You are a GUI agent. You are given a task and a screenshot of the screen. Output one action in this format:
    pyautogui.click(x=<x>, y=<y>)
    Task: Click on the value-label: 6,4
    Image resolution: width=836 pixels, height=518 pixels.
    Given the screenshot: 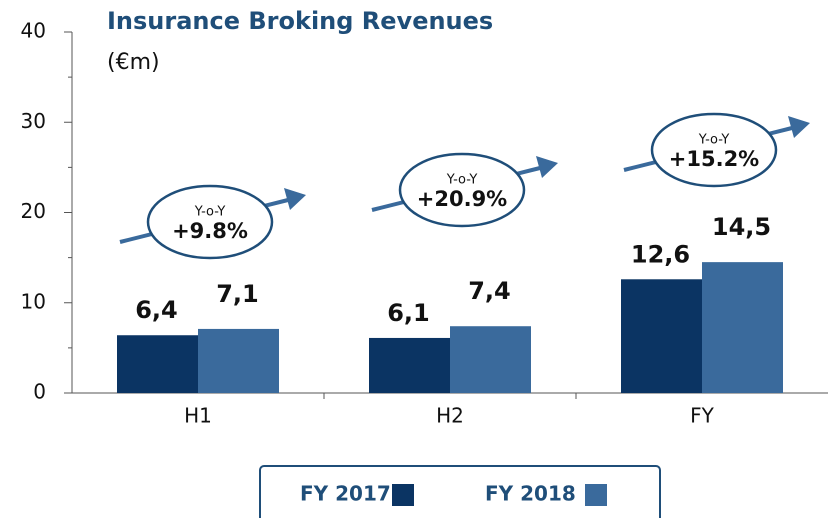 What is the action you would take?
    pyautogui.click(x=156, y=310)
    